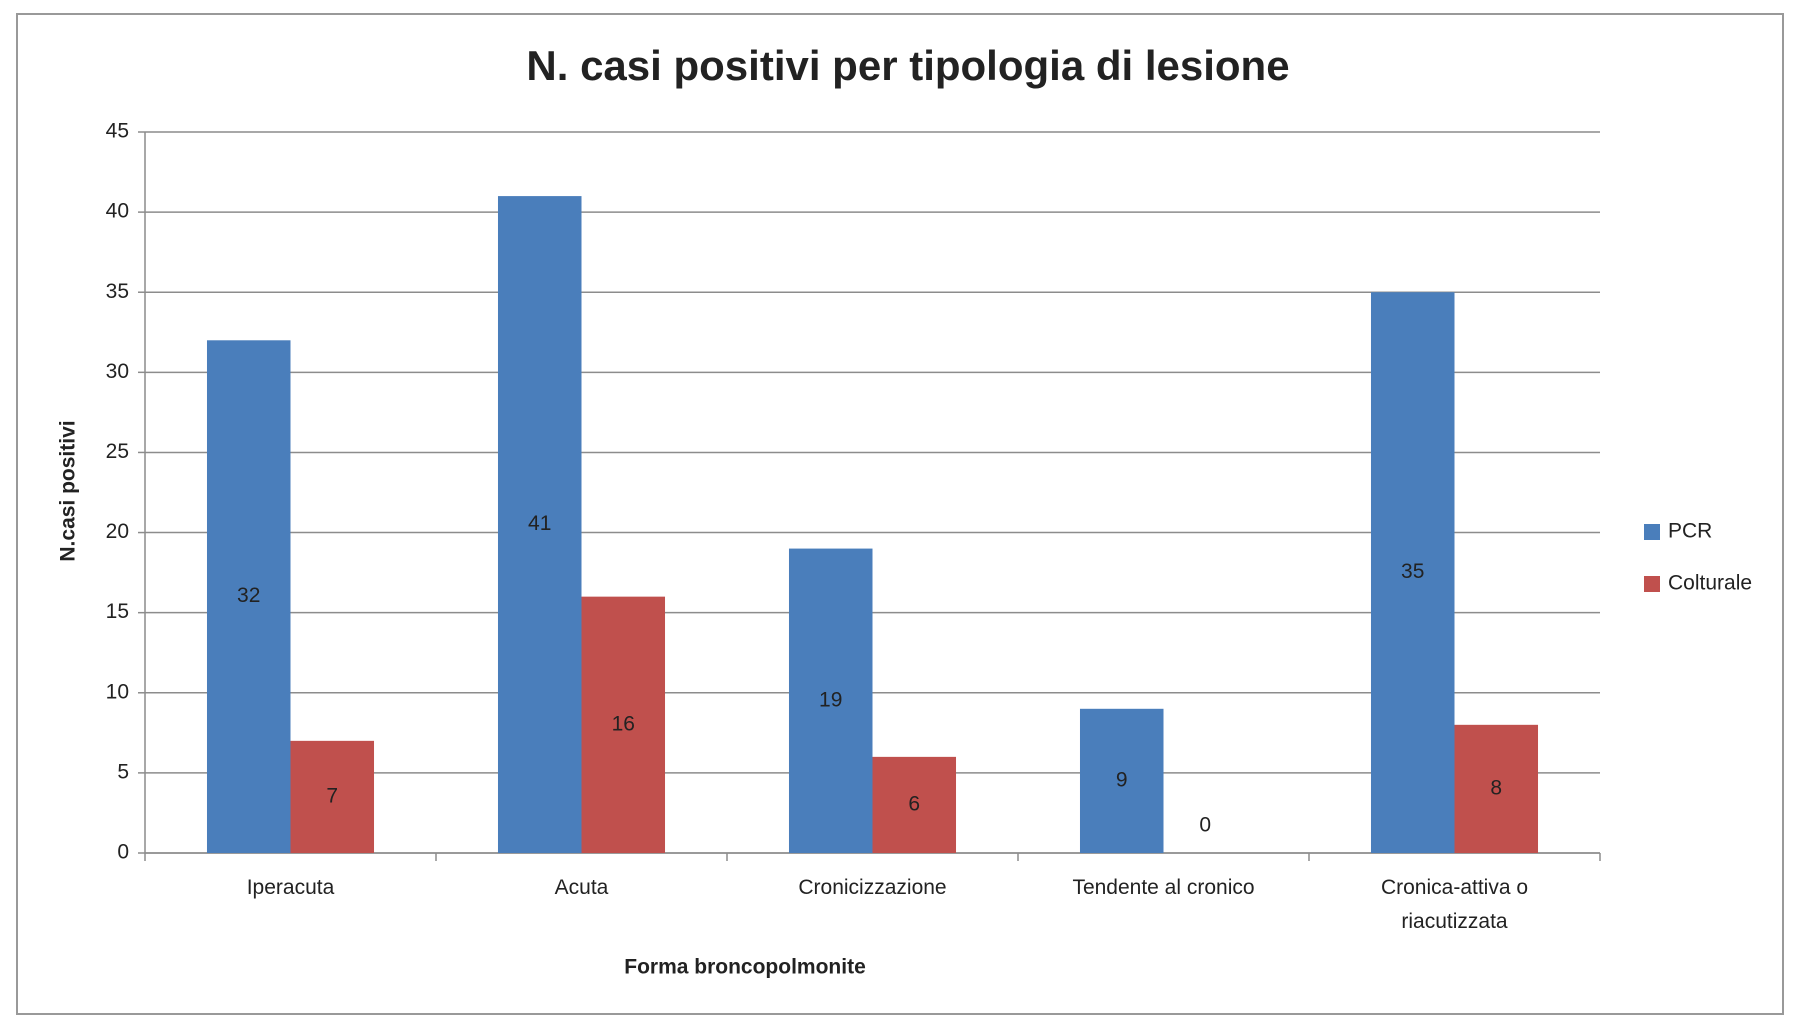 The image size is (1800, 1022). Describe the element at coordinates (117, 371) in the screenshot. I see `y-tick-label: 30` at that location.